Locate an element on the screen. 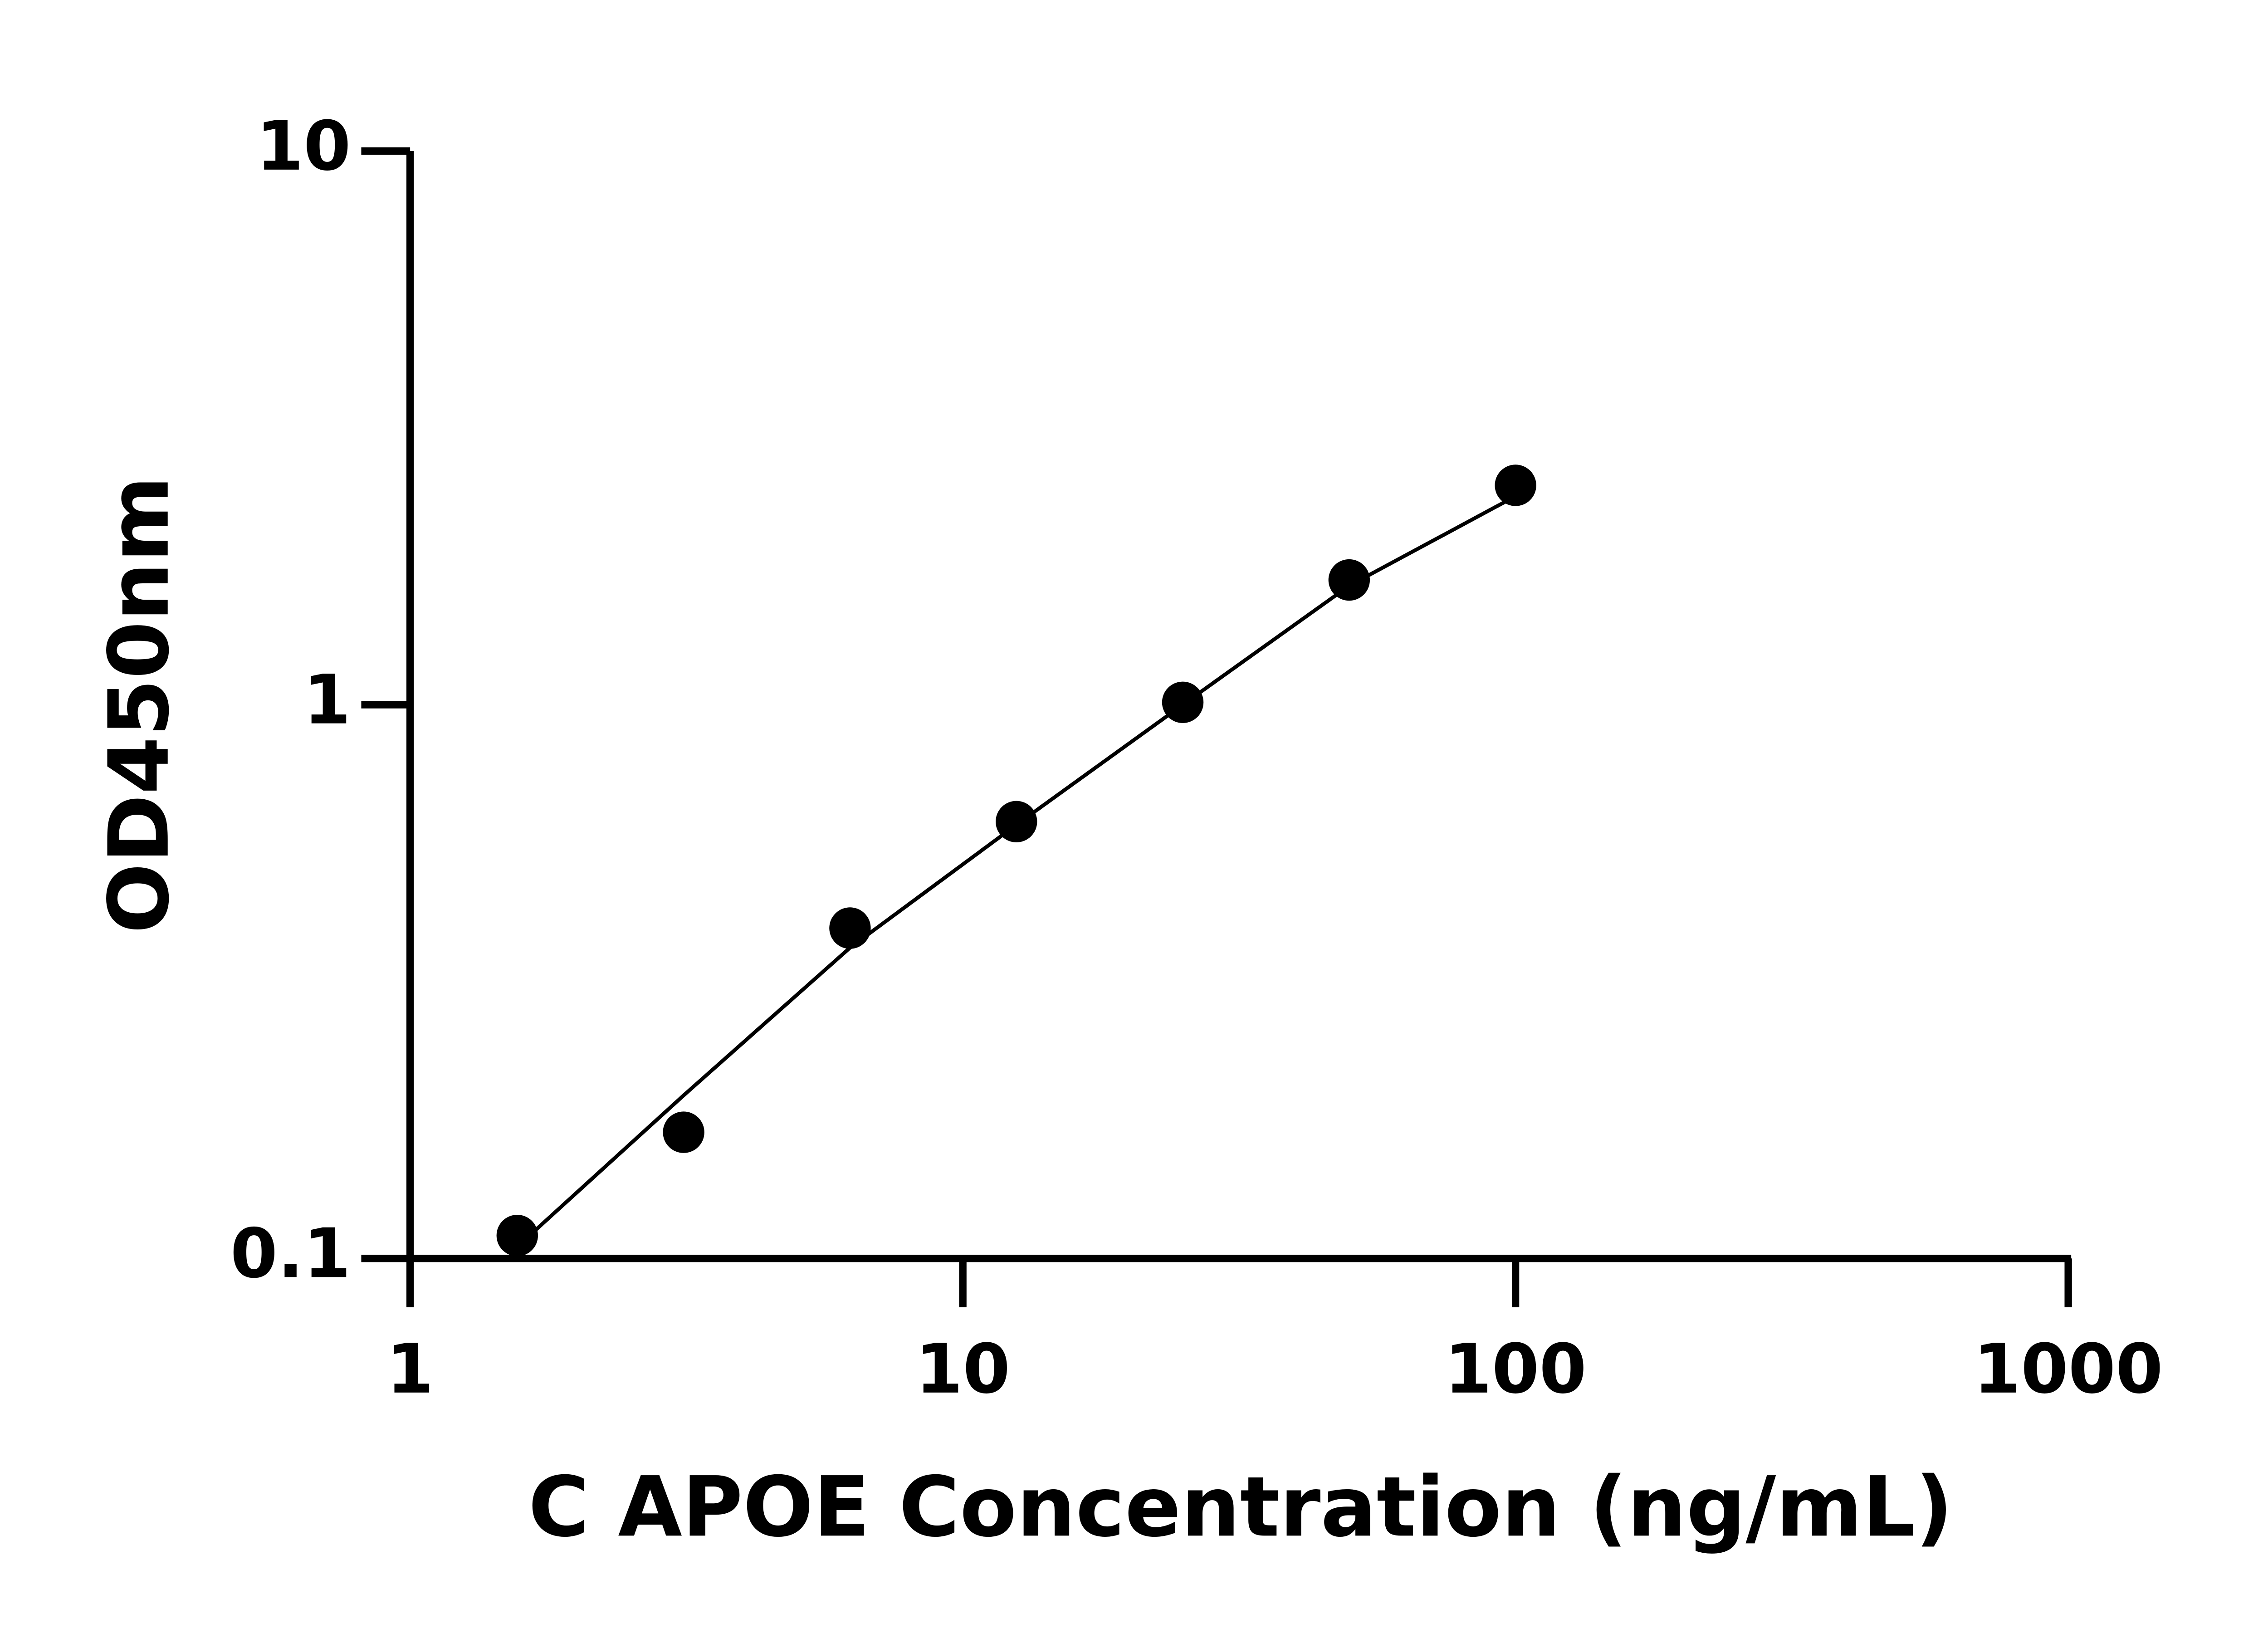 This screenshot has width=2268, height=1633. x-tick-label: 1 is located at coordinates (410, 1369).